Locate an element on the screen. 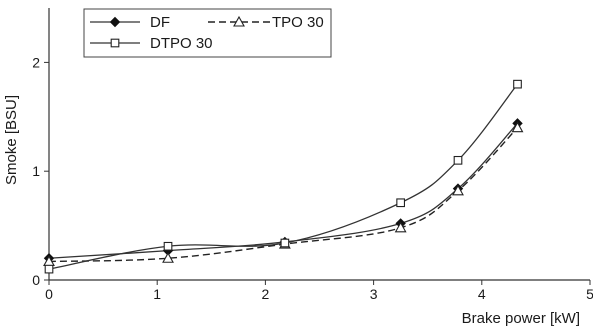  legend-label-df: DF is located at coordinates (160, 22).